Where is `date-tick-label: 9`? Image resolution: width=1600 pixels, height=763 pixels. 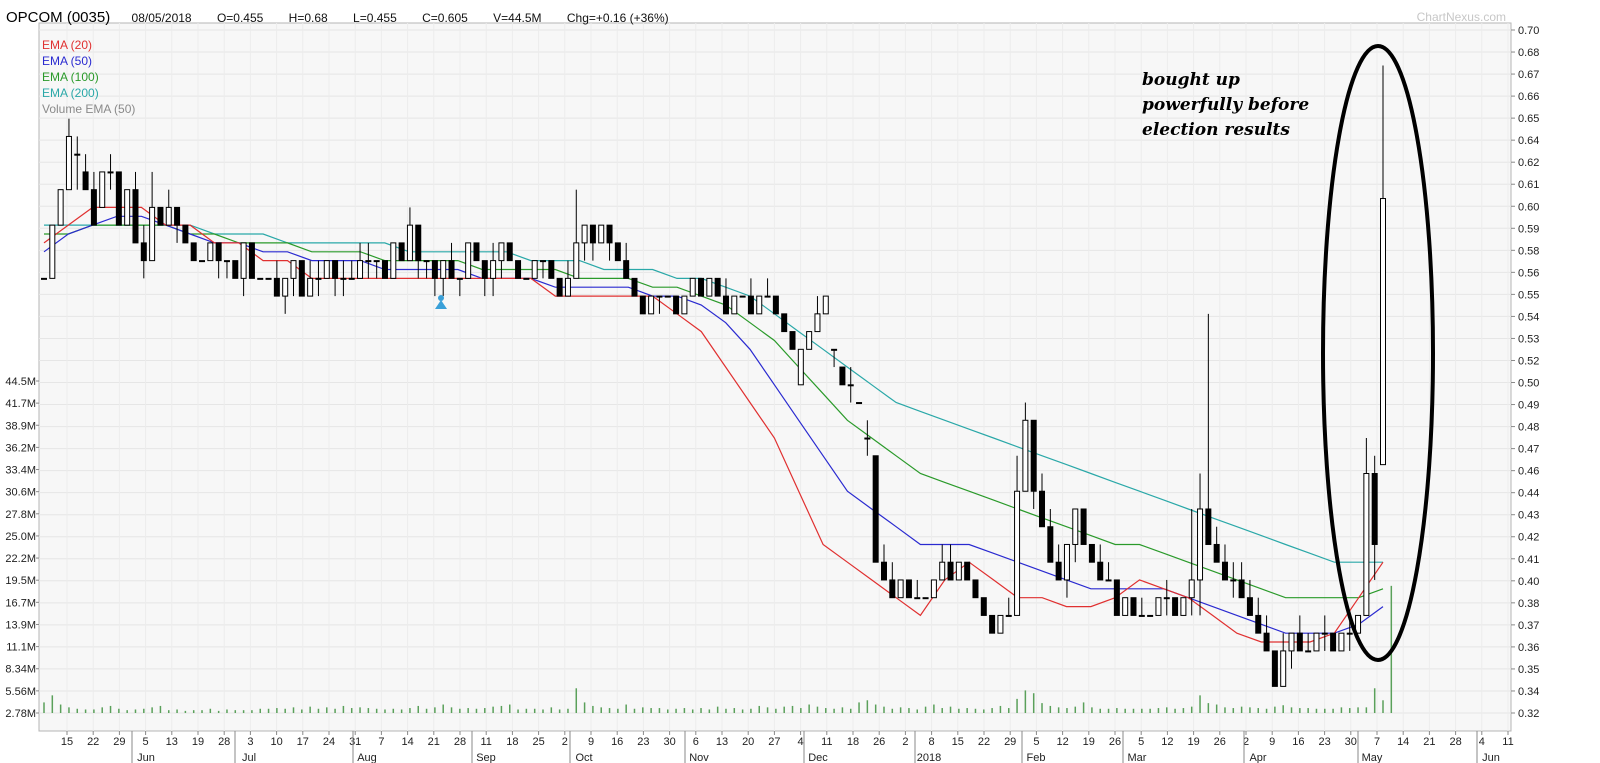
date-tick-label: 9 is located at coordinates (591, 742).